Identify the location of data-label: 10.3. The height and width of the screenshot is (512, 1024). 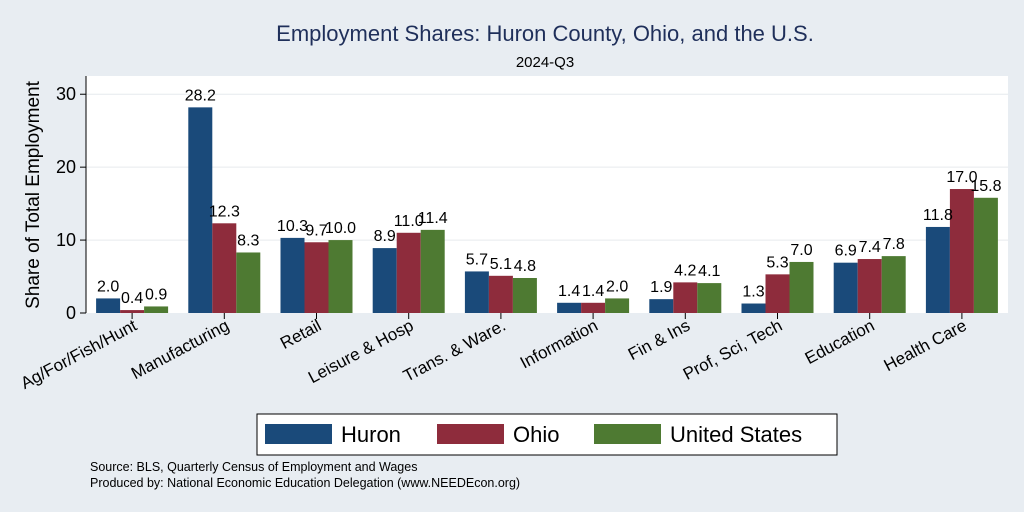
(292, 226).